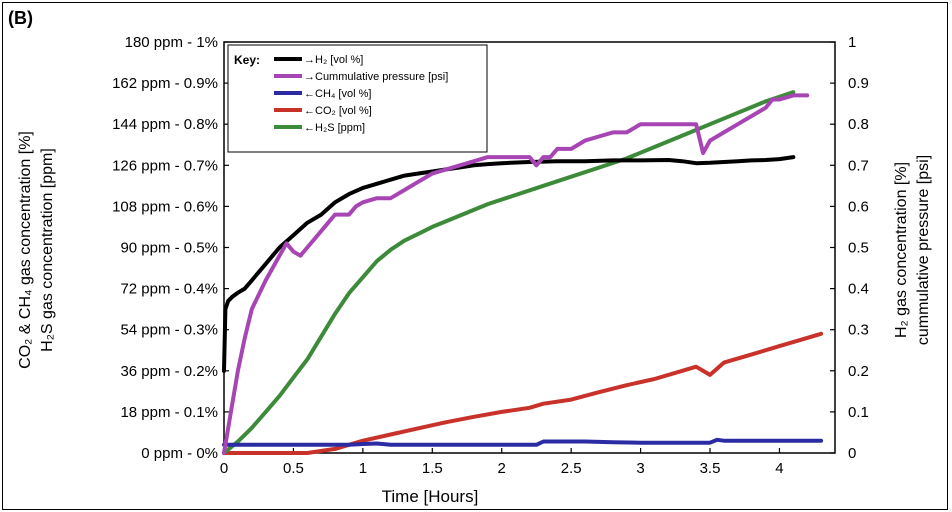 The width and height of the screenshot is (952, 512). Describe the element at coordinates (169, 330) in the screenshot. I see `left-y-tick-label: 54 ppm - 0.3%` at that location.